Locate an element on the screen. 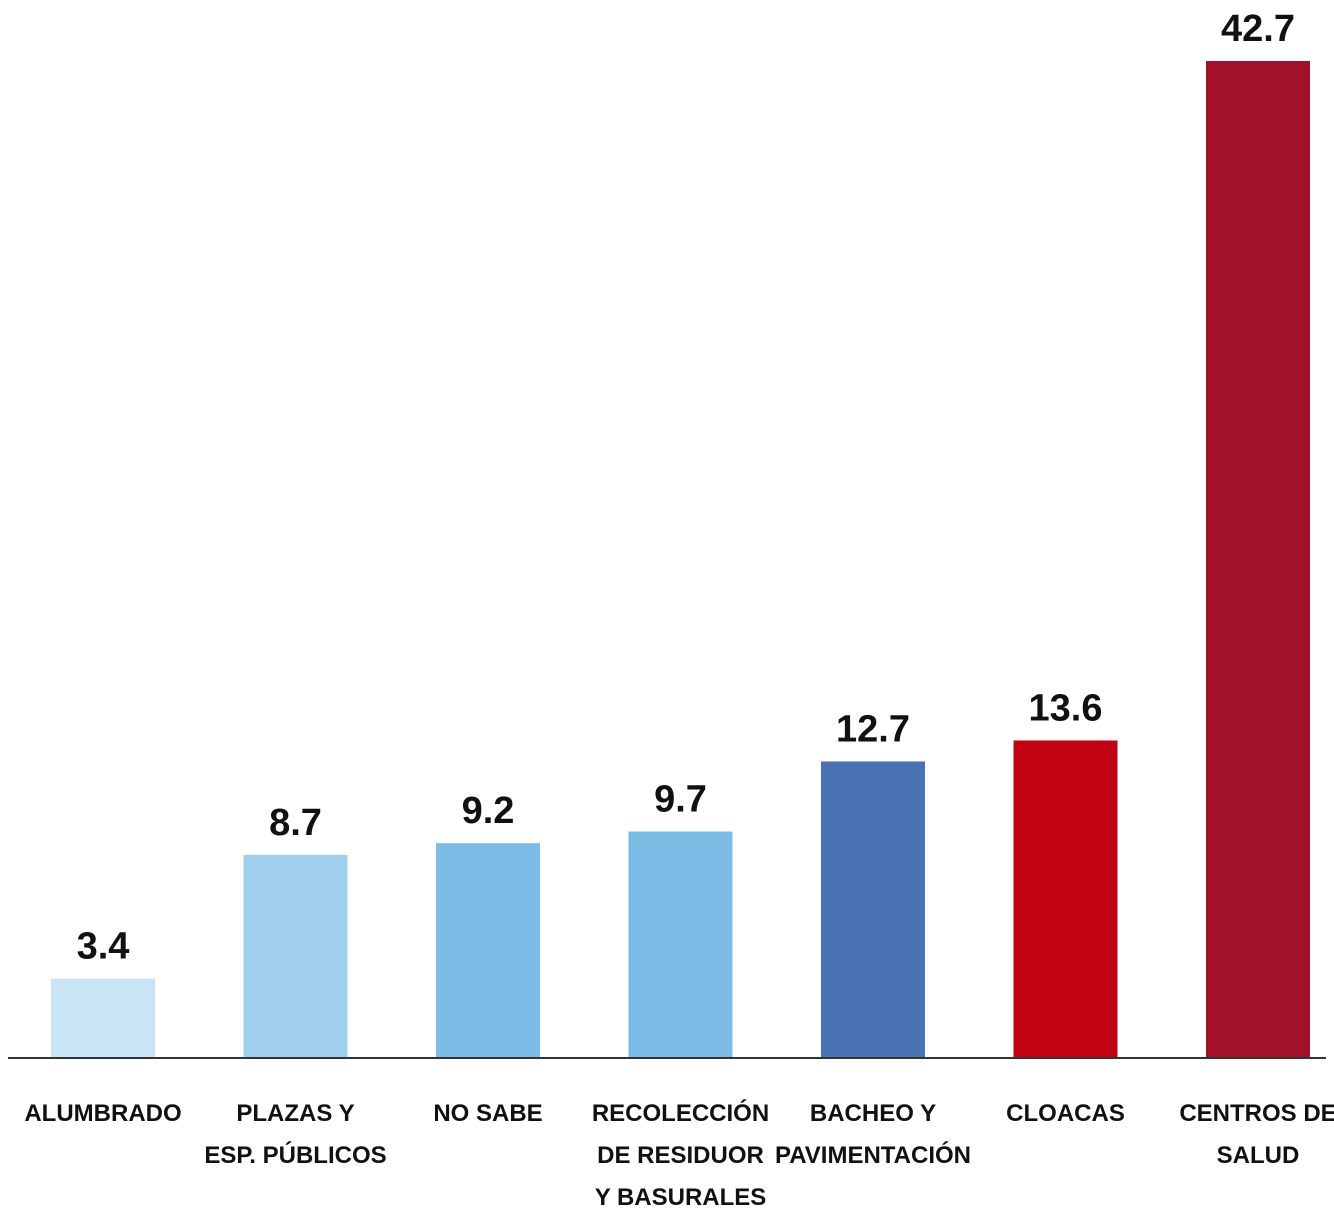 The width and height of the screenshot is (1334, 1210). category-label-3: RECOLECCIÓN DE RESIDUOR Y BASURALES is located at coordinates (680, 1154).